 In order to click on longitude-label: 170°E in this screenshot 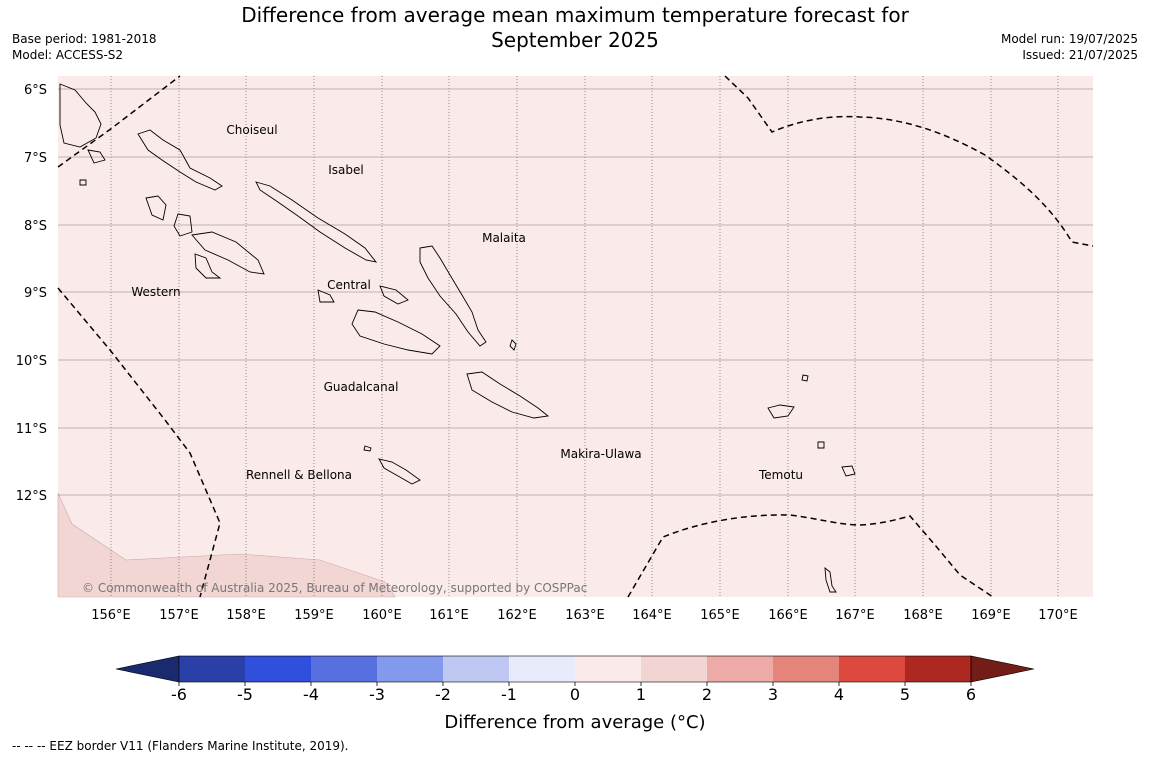, I will do `click(1058, 615)`.